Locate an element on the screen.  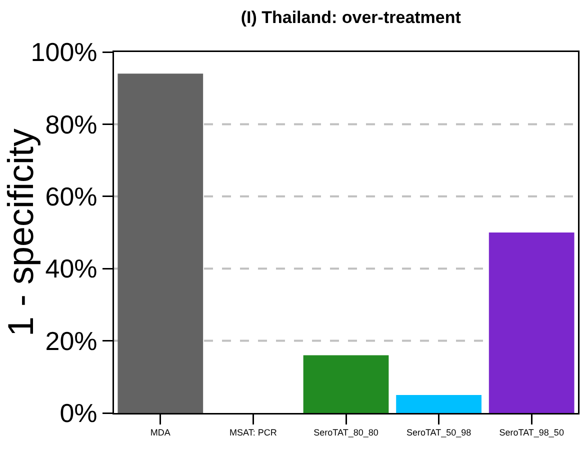
x-tick-label: SeroTAT_98_50 is located at coordinates (531, 432).